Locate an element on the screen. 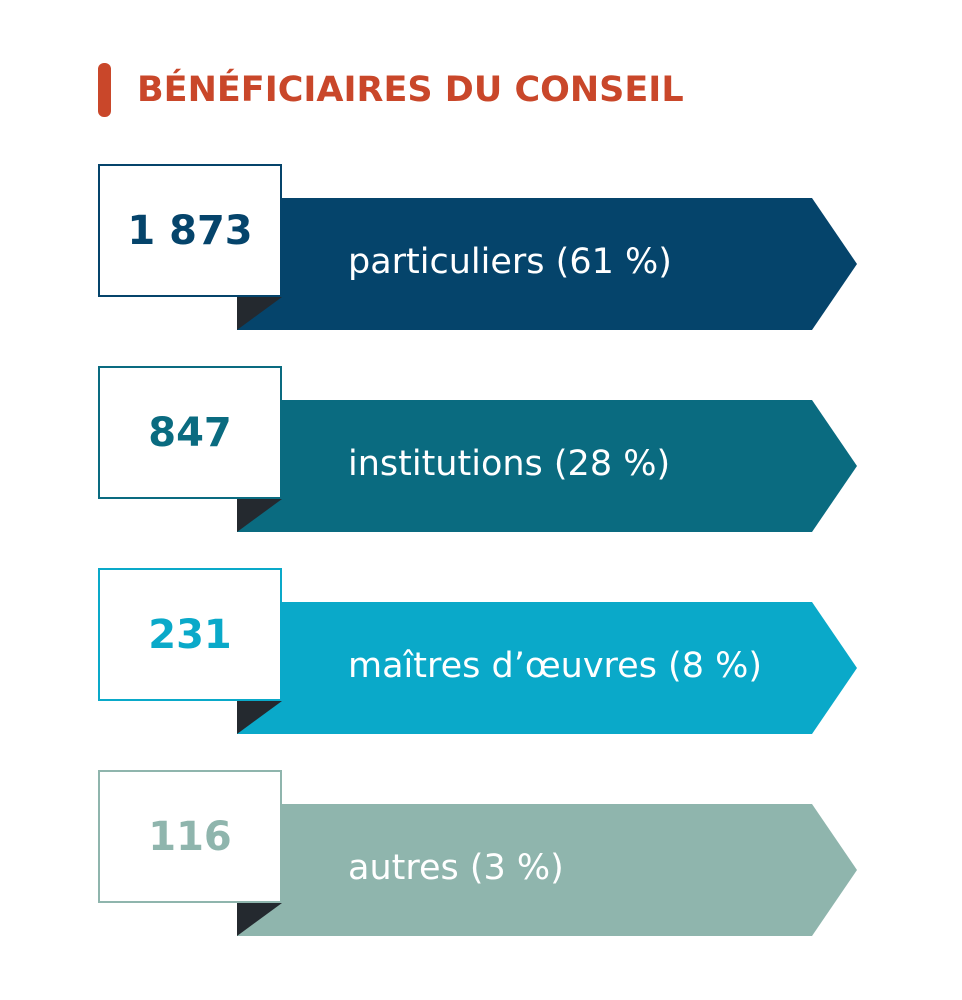  category-label: maîtres d’œuvres (8 %) is located at coordinates (555, 666).